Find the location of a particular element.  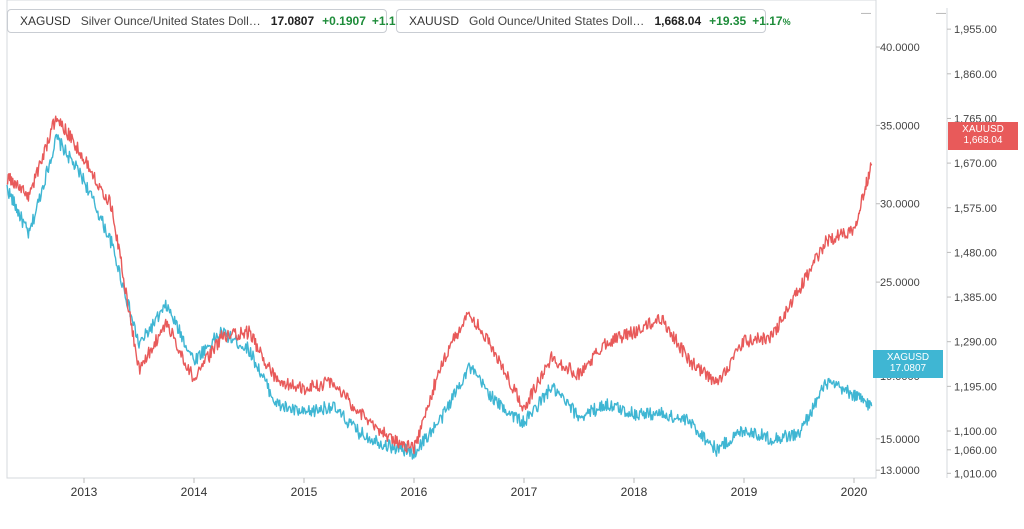

right-tick-label: 1,010.00 is located at coordinates (975, 474).